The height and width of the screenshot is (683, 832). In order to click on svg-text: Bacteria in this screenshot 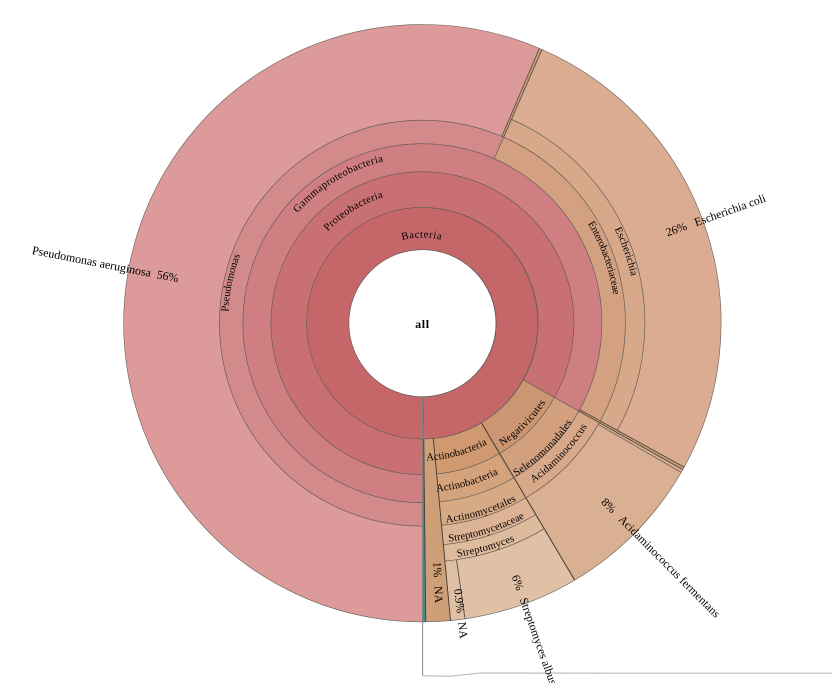, I will do `click(422, 236)`.